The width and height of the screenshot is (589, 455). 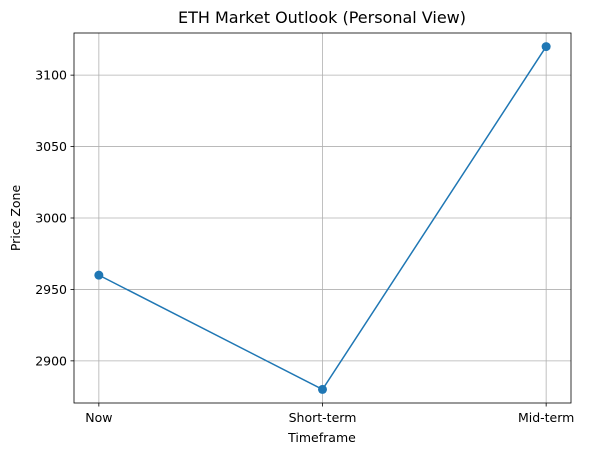 What do you see at coordinates (51, 289) in the screenshot?
I see `y-tick-label: 2950` at bounding box center [51, 289].